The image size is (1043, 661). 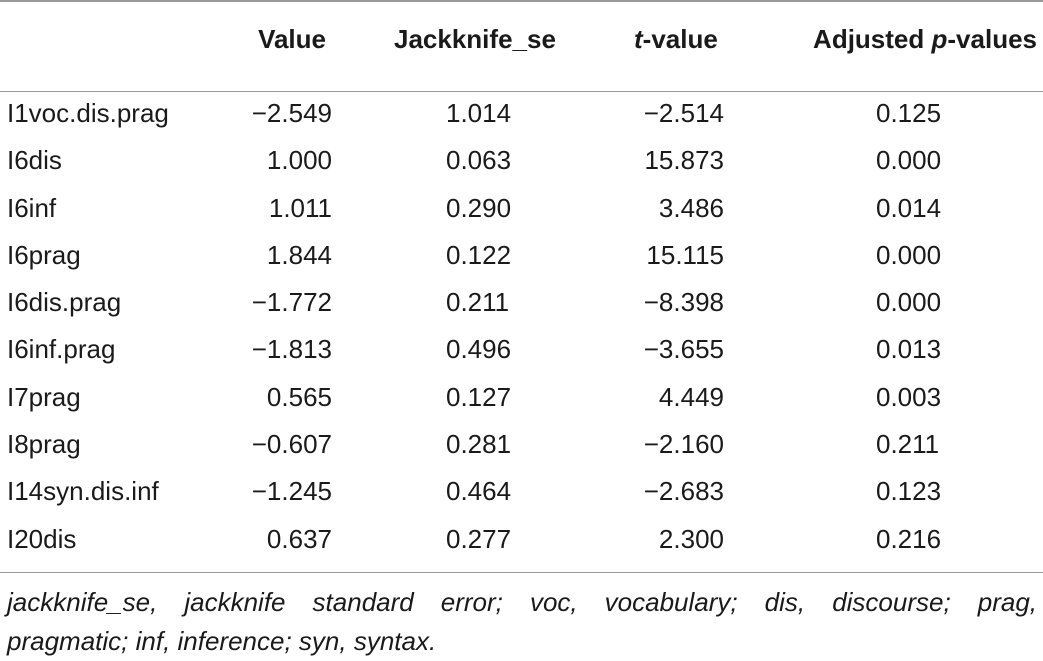 I want to click on row-value: −0.607, so click(x=291, y=444).